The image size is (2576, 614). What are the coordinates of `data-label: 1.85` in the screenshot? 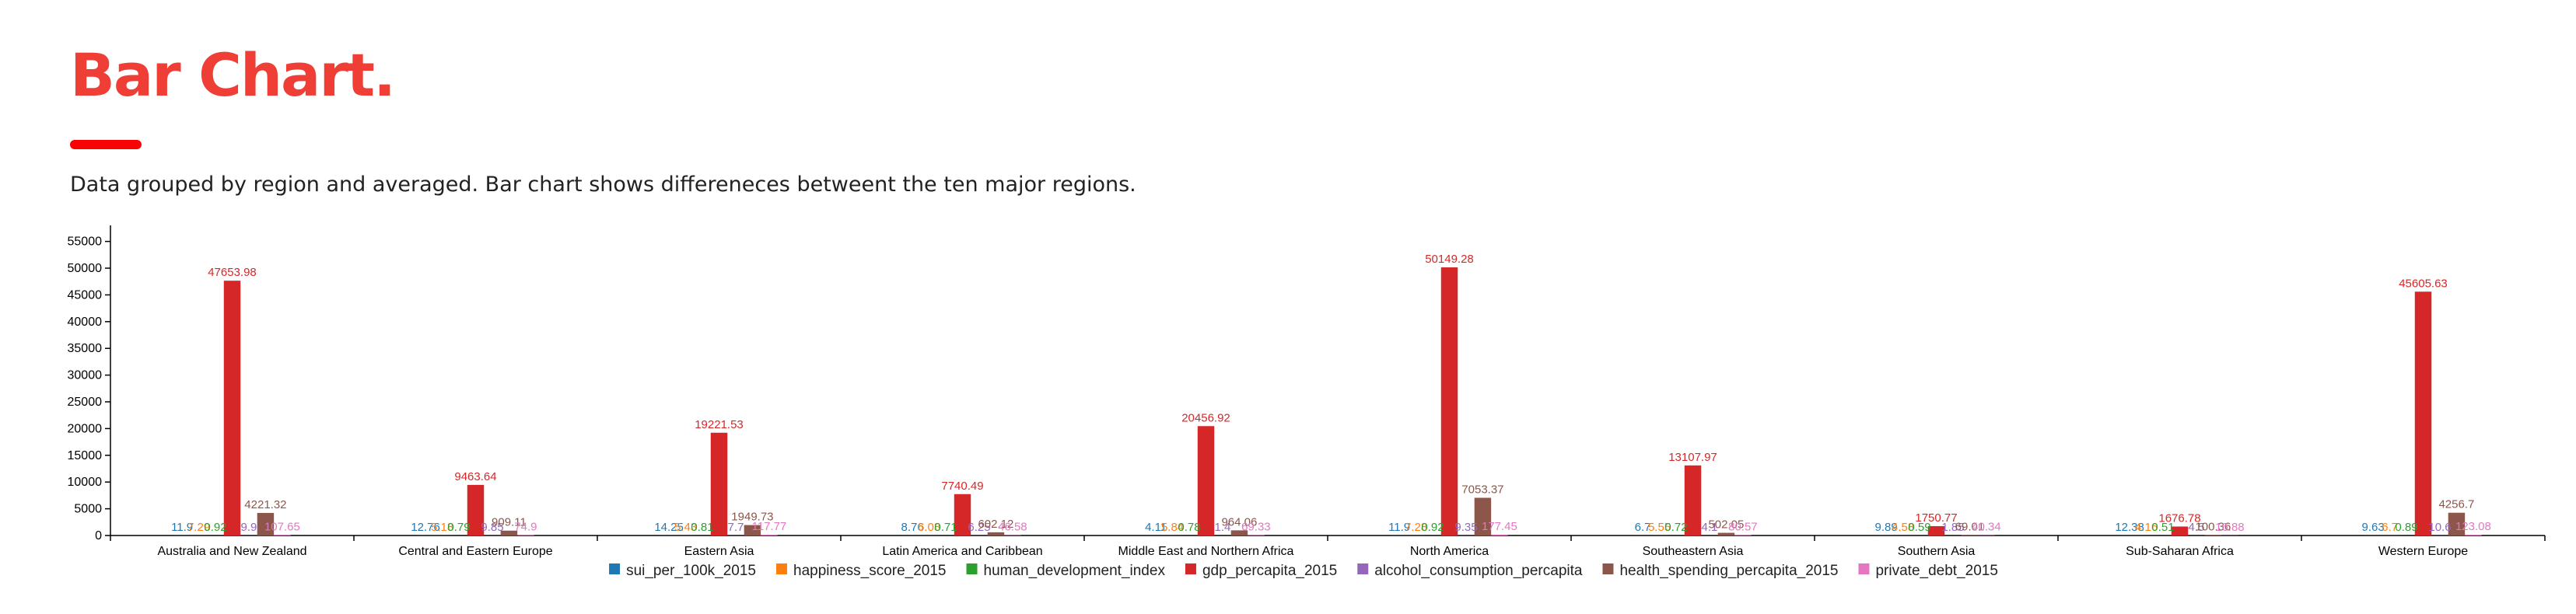 It's located at (1953, 527).